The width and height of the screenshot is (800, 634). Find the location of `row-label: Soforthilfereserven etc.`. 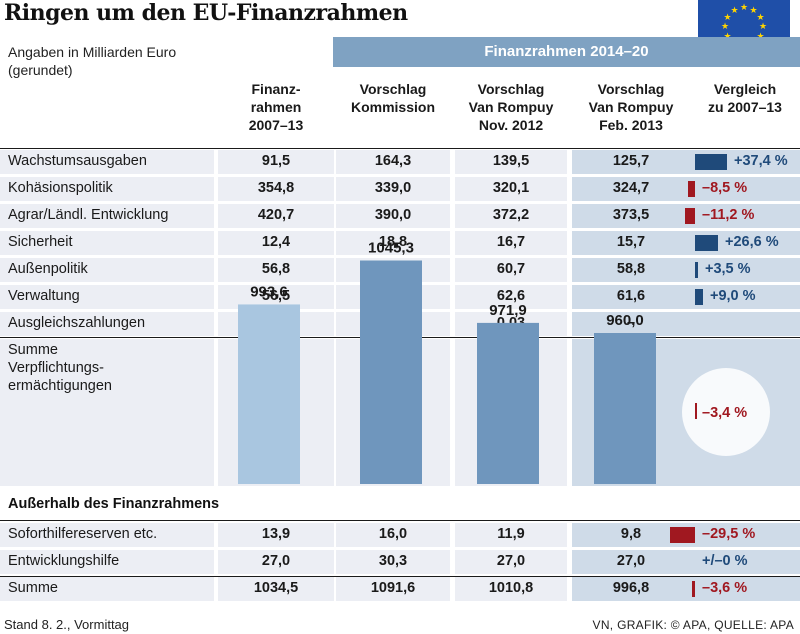

row-label: Soforthilfereserven etc. is located at coordinates (83, 534).